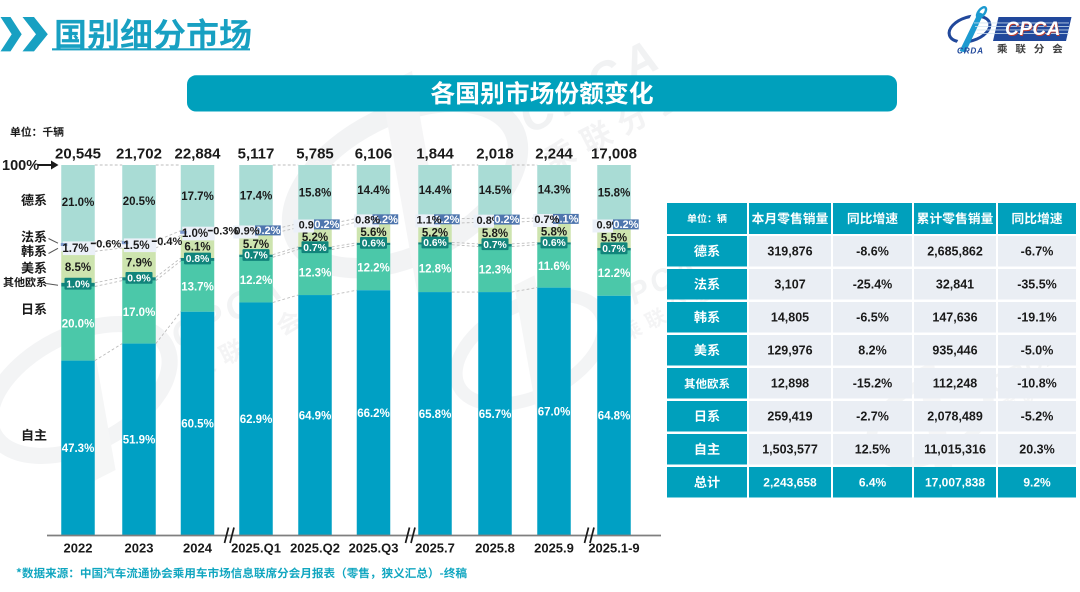  What do you see at coordinates (955, 450) in the screenshot?
I see `svg-text: 11,015,316` at bounding box center [955, 450].